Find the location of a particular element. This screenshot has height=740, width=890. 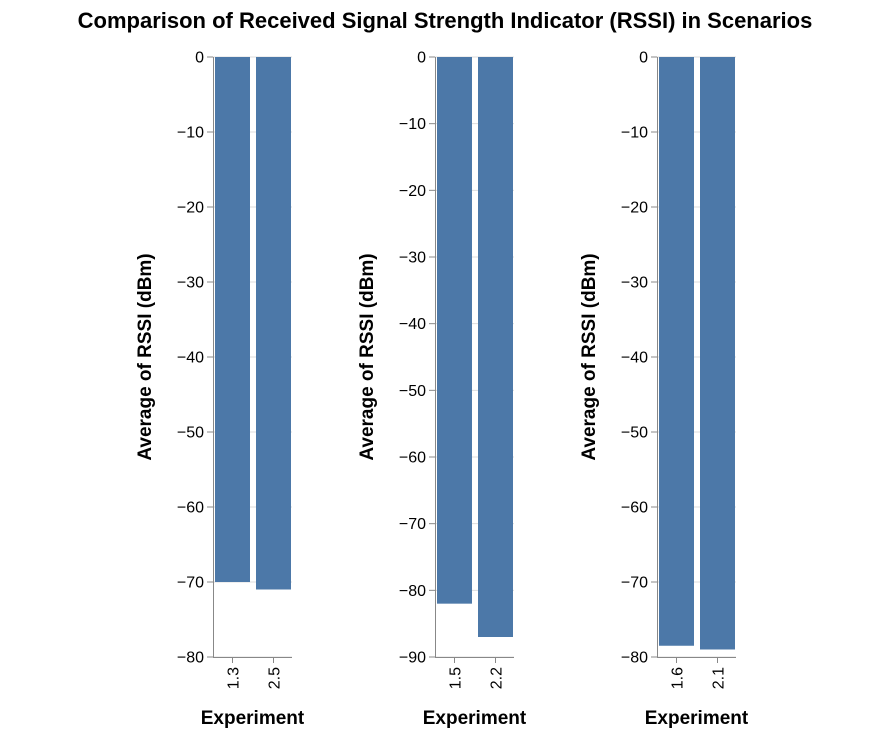

y-tick-label: −90 is located at coordinates (412, 658).